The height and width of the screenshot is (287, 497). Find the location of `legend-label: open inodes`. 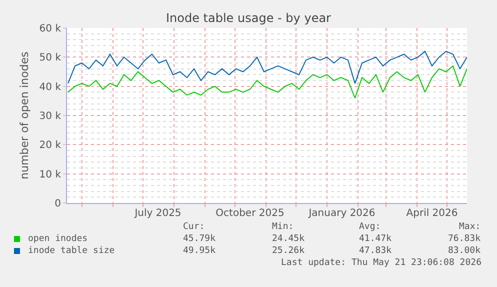

legend-label: open inodes is located at coordinates (58, 239).